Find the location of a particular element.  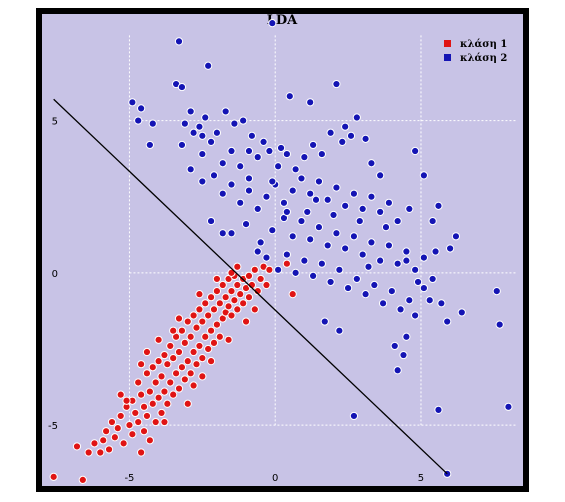

x-tick-label-0: -5 is located at coordinates (129, 478).